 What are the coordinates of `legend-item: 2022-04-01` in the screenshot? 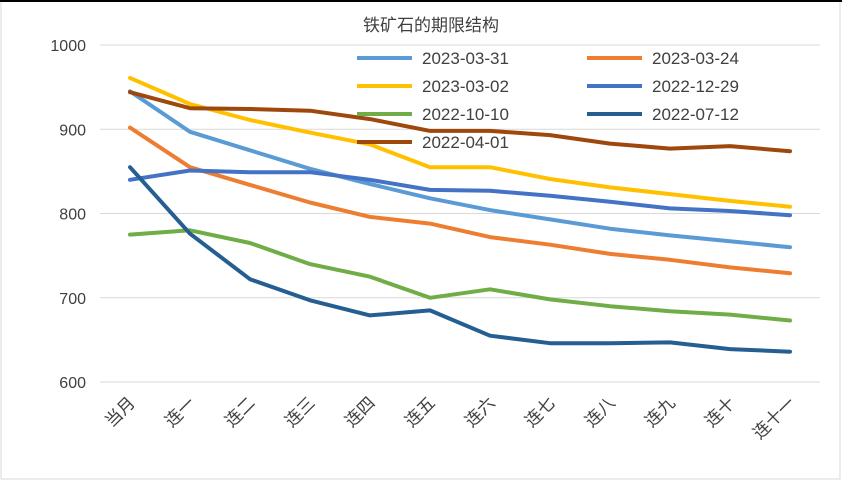 It's located at (433, 142).